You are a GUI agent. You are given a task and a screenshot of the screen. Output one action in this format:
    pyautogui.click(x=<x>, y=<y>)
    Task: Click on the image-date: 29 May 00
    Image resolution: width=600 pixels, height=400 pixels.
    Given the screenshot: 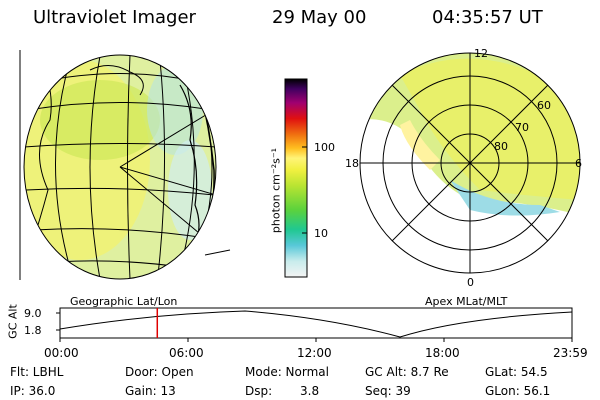 What is the action you would take?
    pyautogui.click(x=319, y=17)
    